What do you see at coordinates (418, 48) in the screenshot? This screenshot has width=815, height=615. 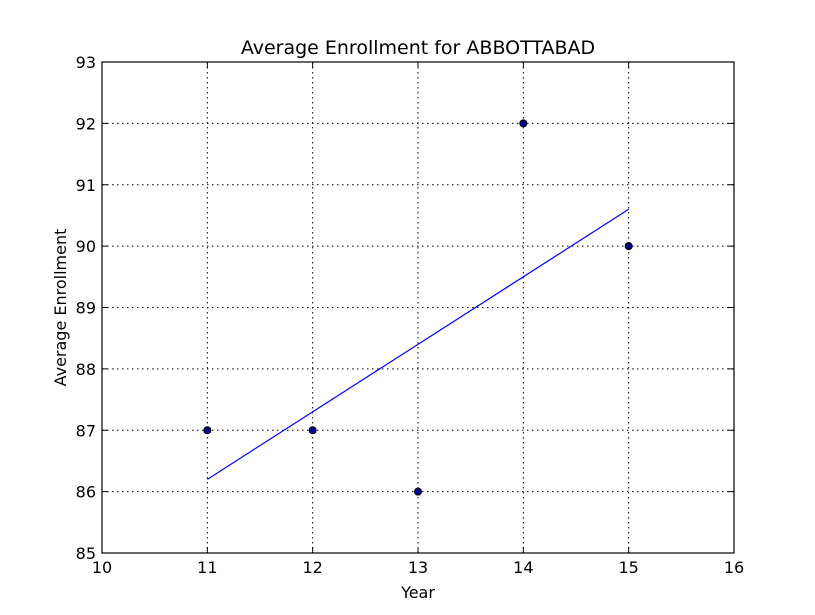 I see `chart-title: Average Enrollment for ABBOTTABAD` at bounding box center [418, 48].